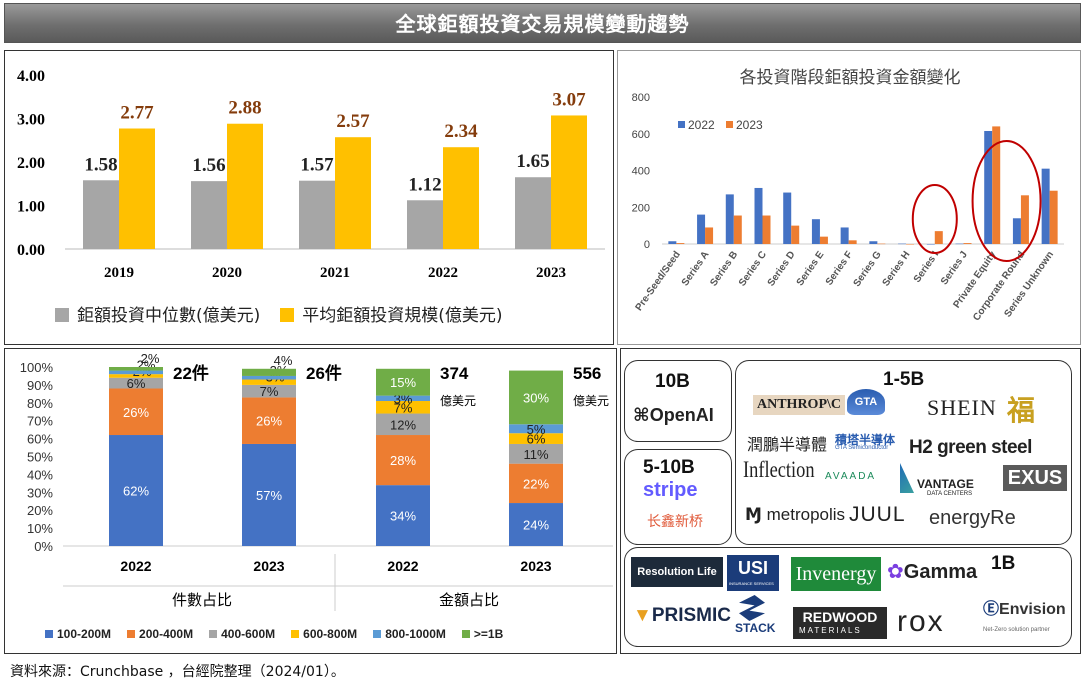  Describe the element at coordinates (40, 510) in the screenshot. I see `y-tick-label: 20%` at that location.